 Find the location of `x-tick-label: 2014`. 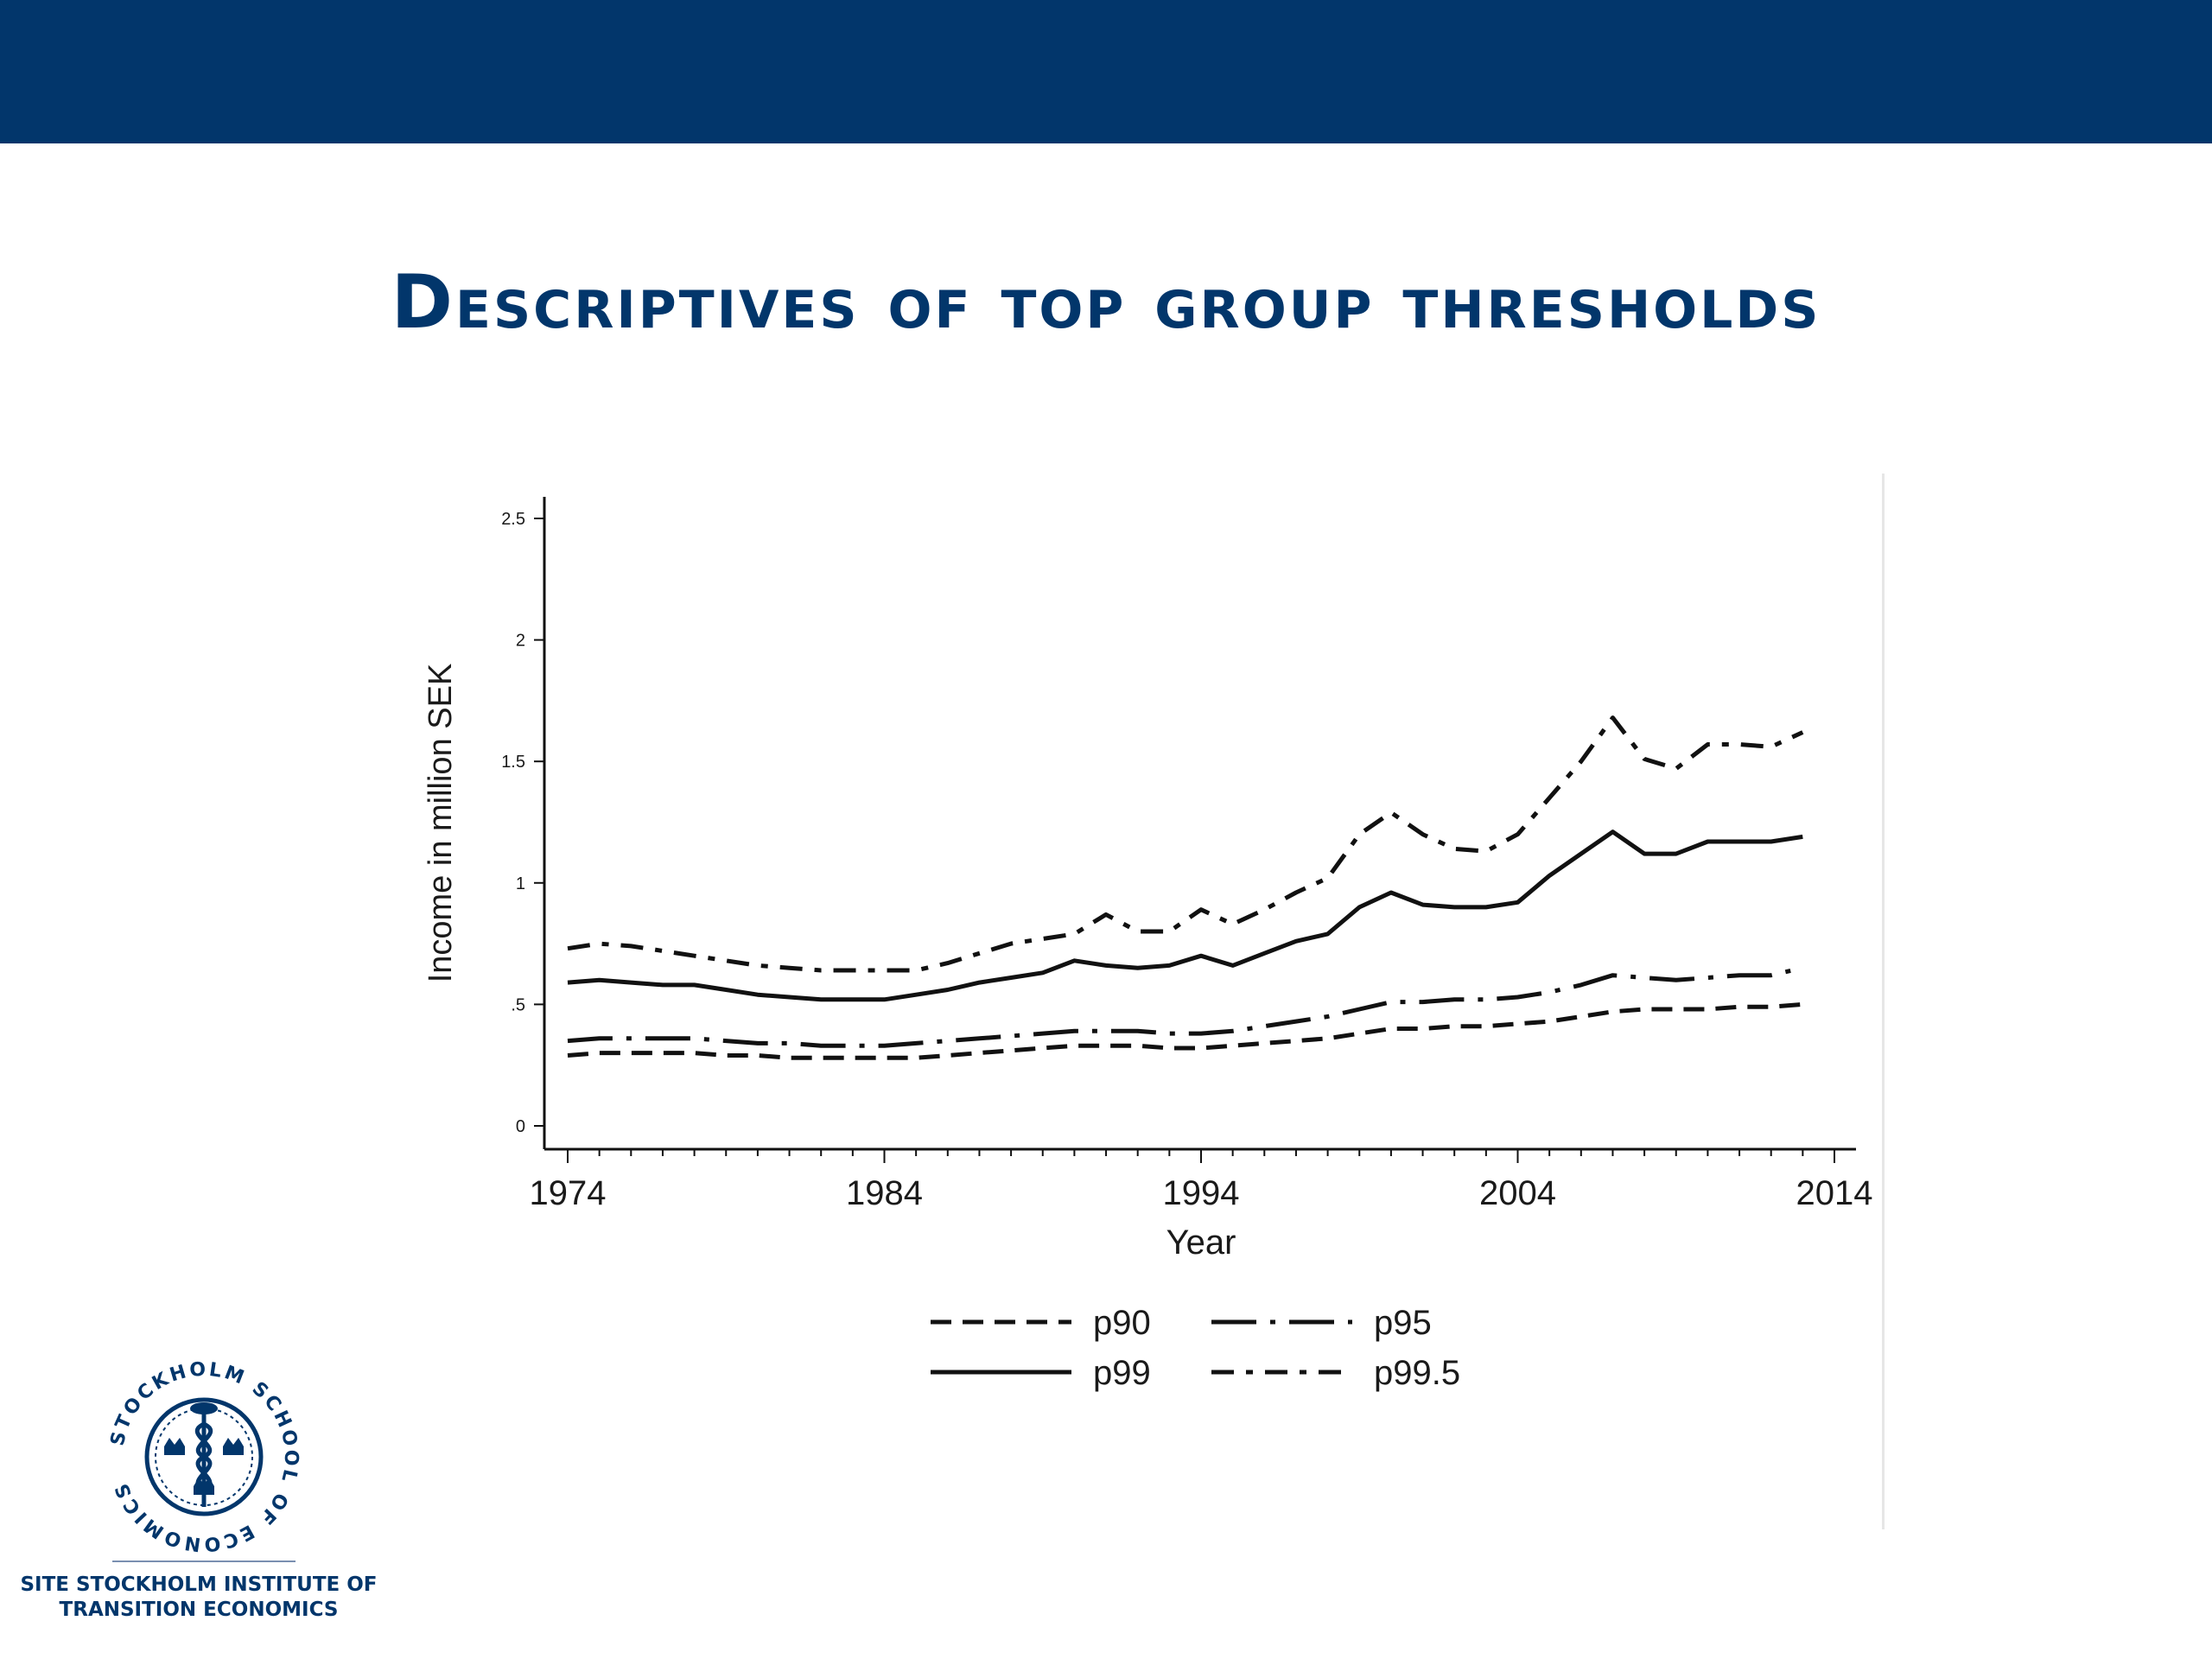

x-tick-label: 2014 is located at coordinates (1835, 1193).